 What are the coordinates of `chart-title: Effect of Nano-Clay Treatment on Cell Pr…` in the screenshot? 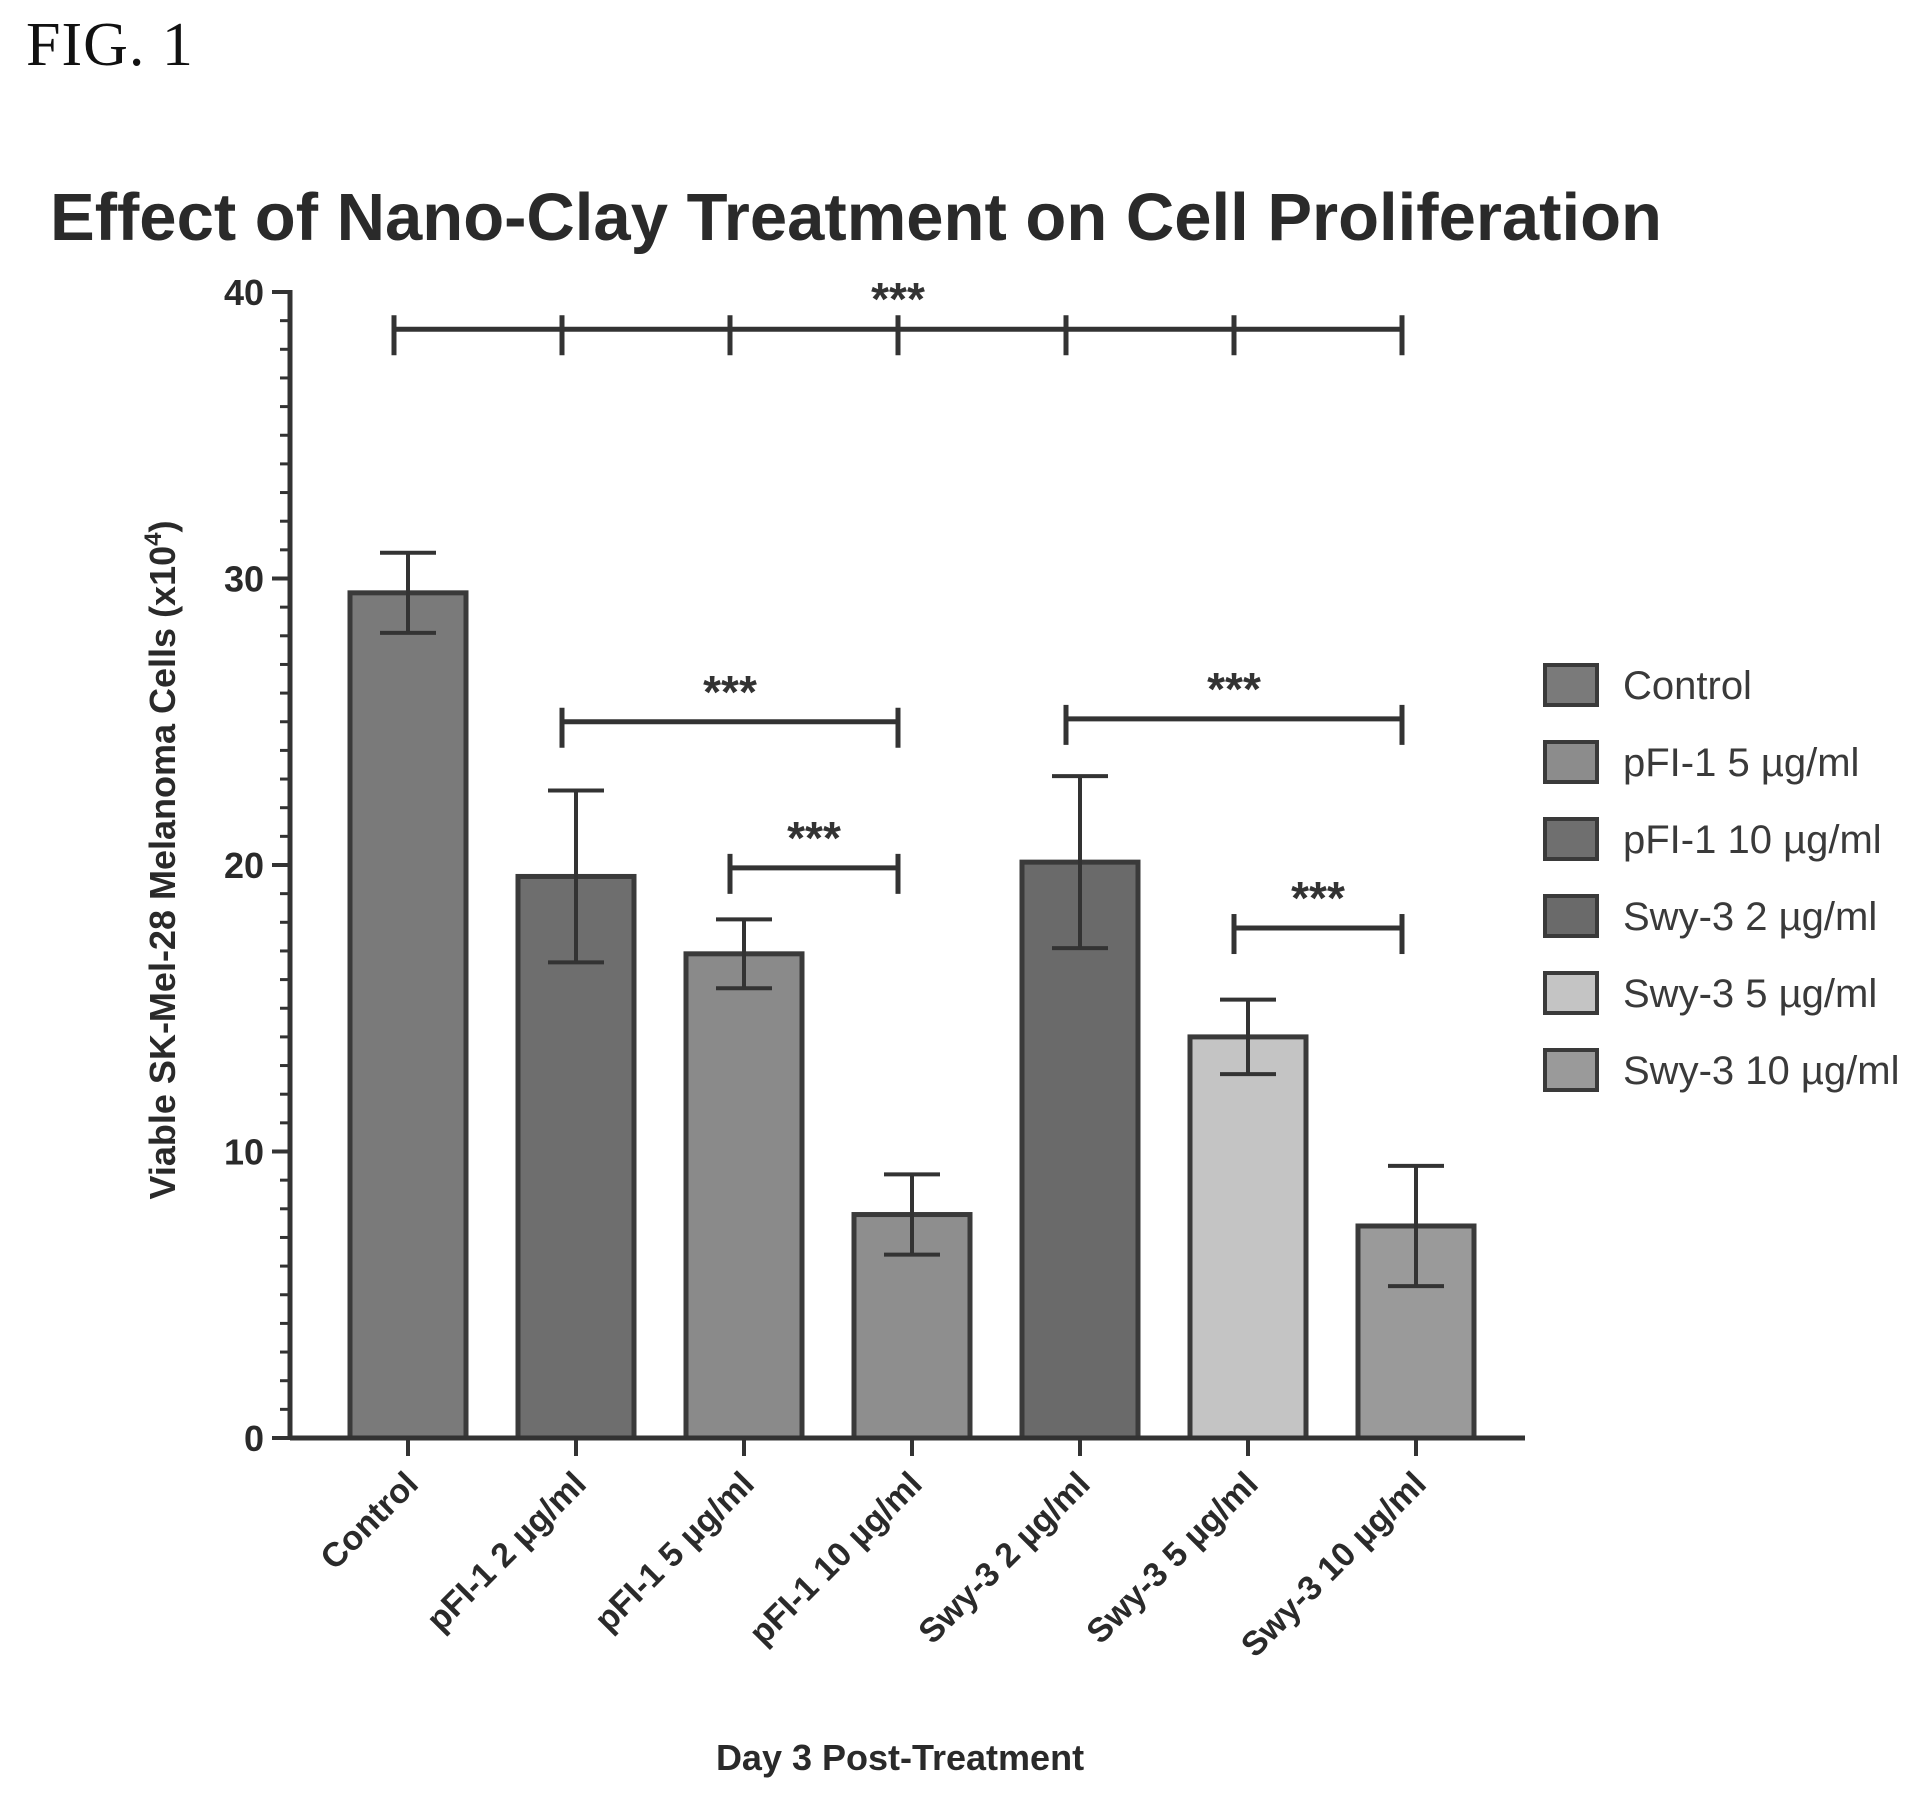 It's located at (856, 217).